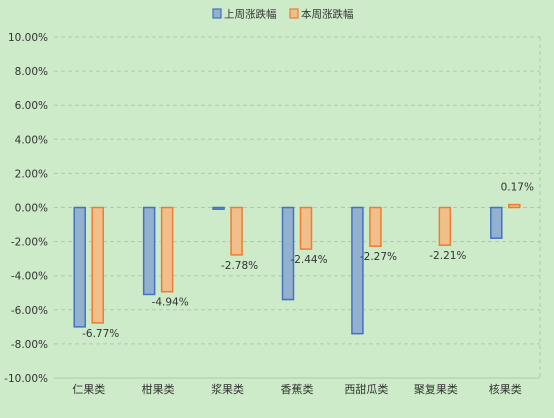  Describe the element at coordinates (29, 277) in the screenshot. I see `y-tick-label: -4.00%` at that location.